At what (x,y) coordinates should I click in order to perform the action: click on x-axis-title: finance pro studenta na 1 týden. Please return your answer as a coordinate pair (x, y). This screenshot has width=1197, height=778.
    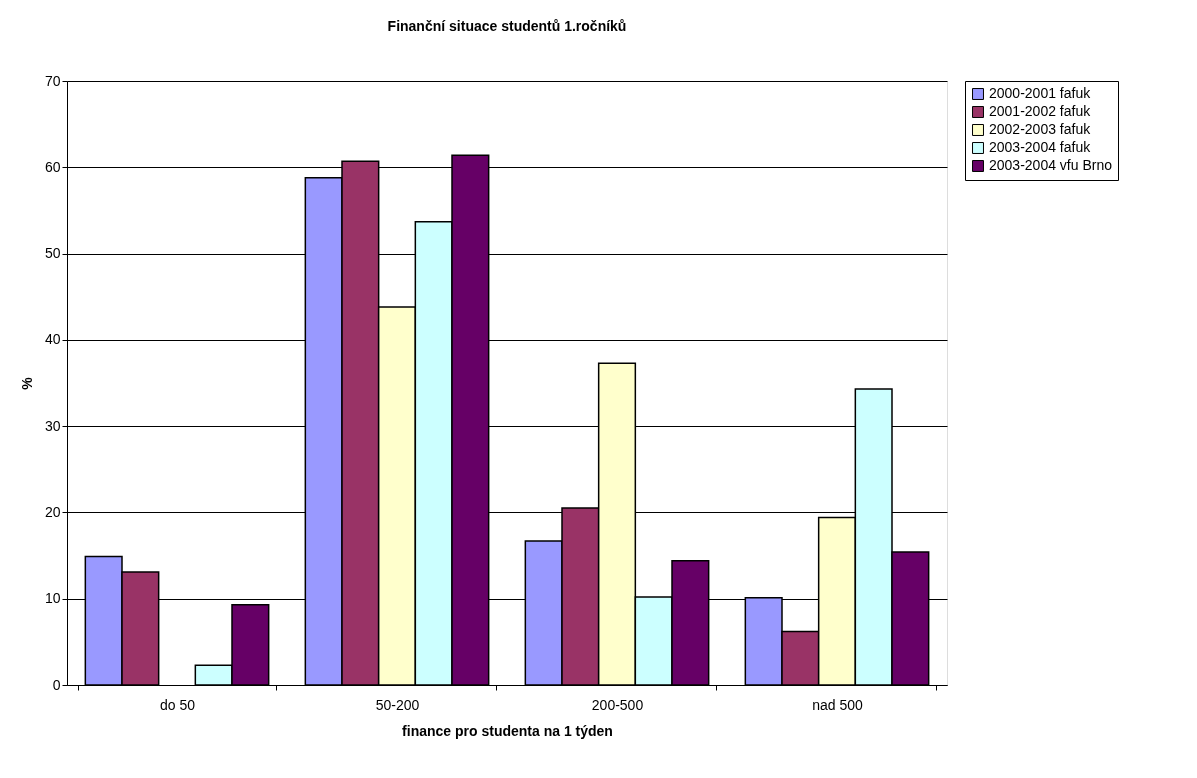
    Looking at the image, I should click on (507, 730).